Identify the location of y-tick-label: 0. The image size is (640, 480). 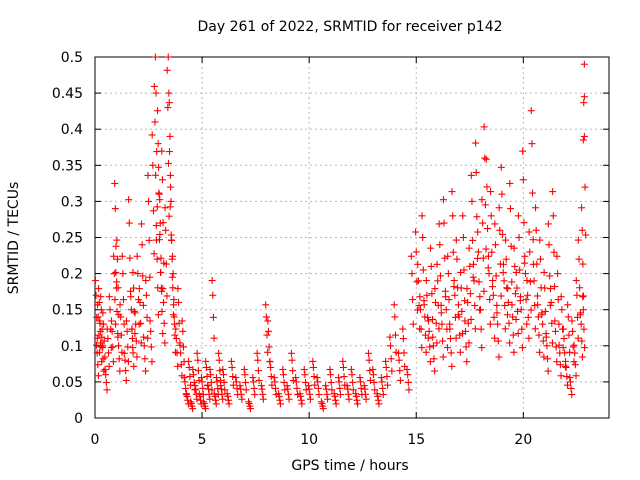
(78, 419).